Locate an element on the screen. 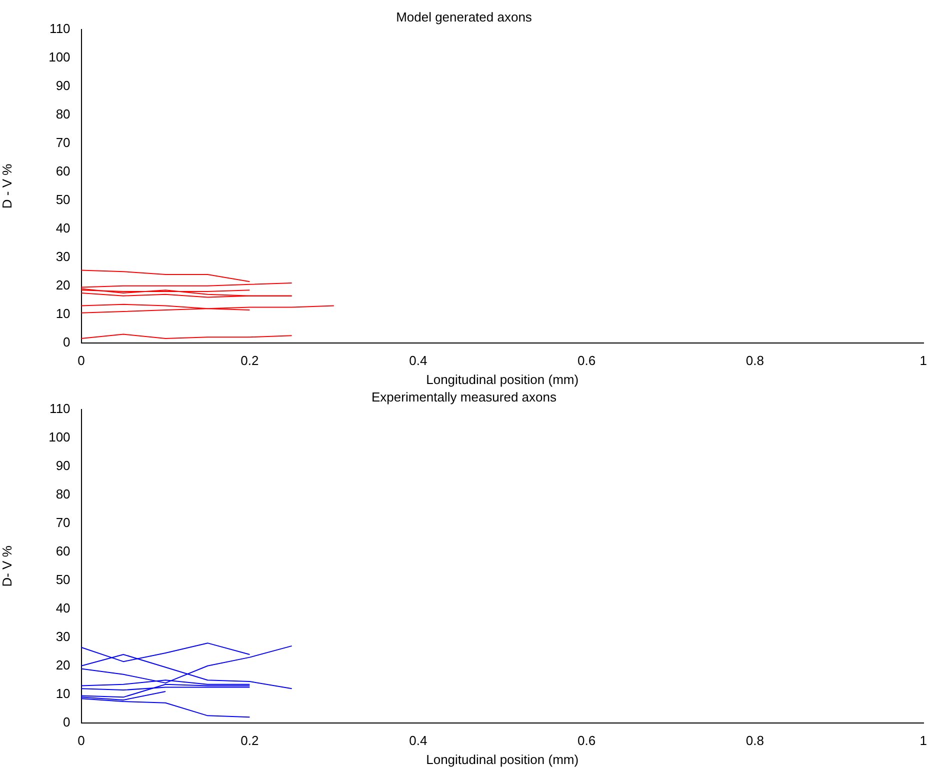 Image resolution: width=934 pixels, height=778 pixels. y-axis-title: D - V % is located at coordinates (7, 186).